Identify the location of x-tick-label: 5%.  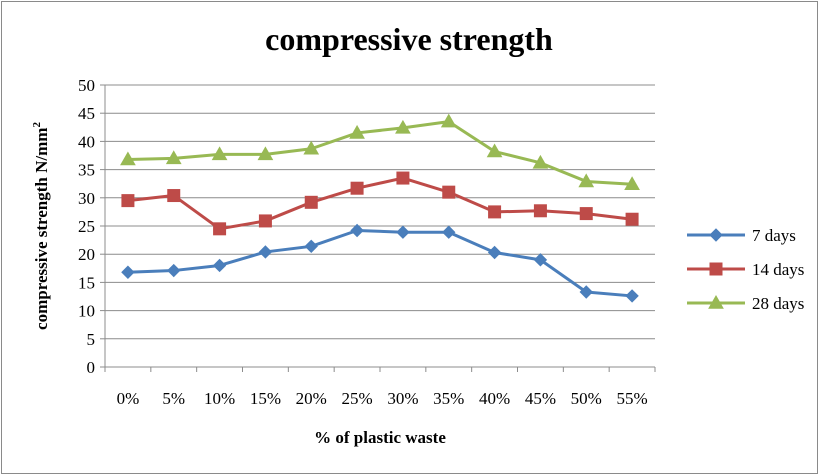
(173, 398).